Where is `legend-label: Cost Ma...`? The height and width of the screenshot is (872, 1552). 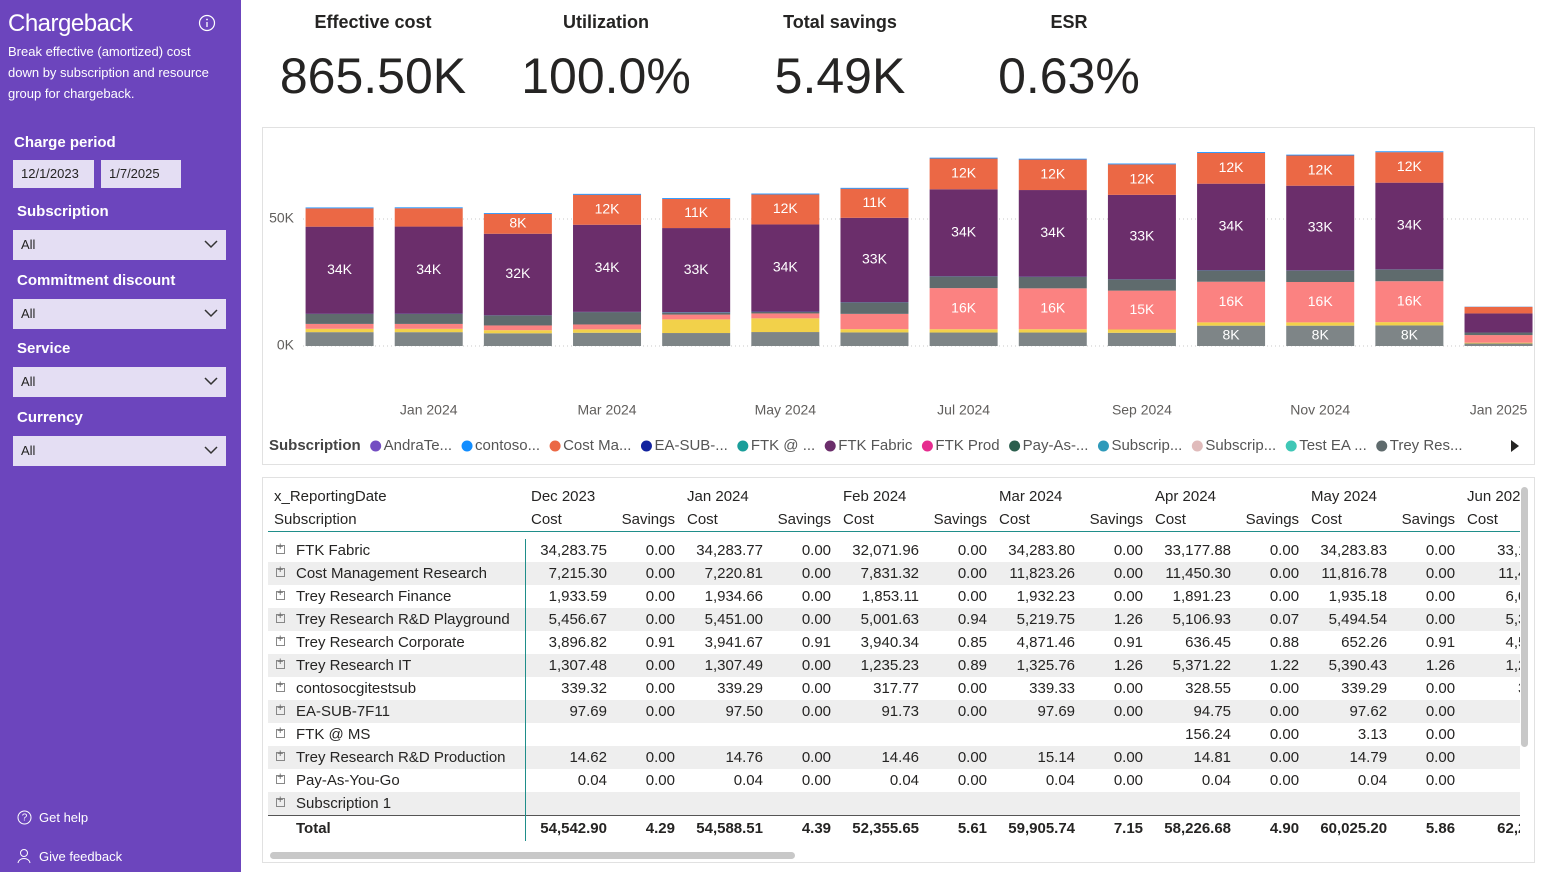
legend-label: Cost Ma... is located at coordinates (597, 445).